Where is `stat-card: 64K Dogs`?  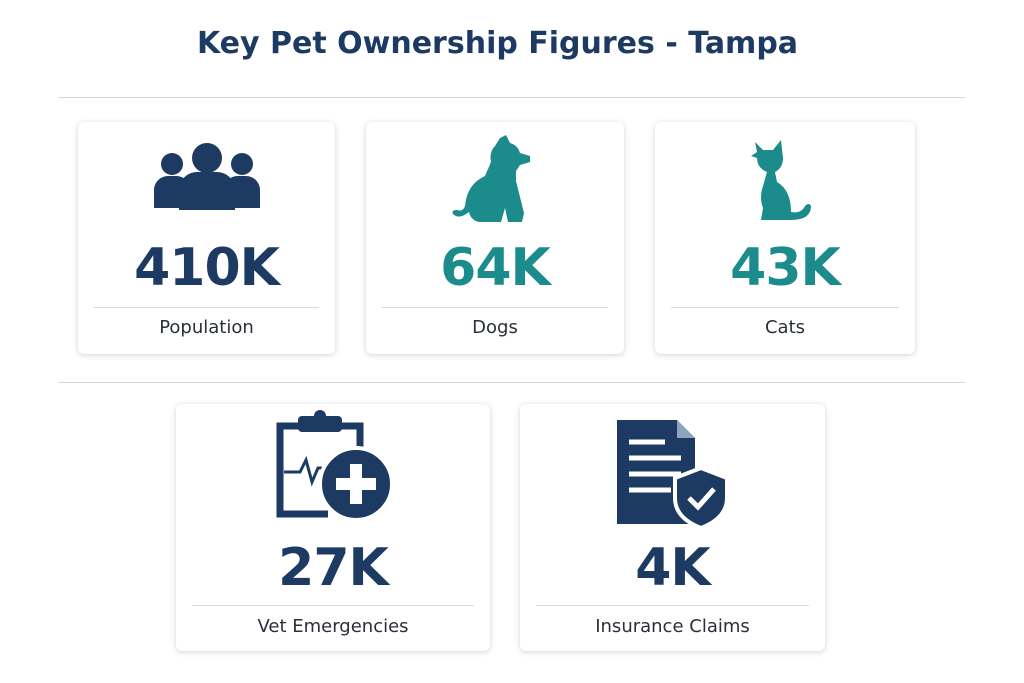
stat-card: 64K Dogs is located at coordinates (495, 238).